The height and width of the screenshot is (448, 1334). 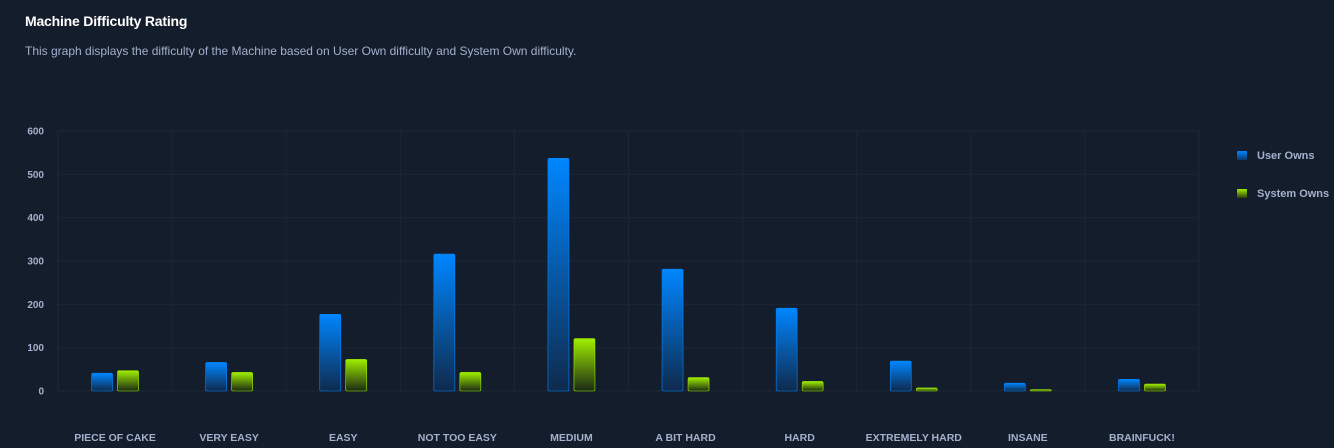 I want to click on x-category-label: VERY EASY, so click(x=229, y=438).